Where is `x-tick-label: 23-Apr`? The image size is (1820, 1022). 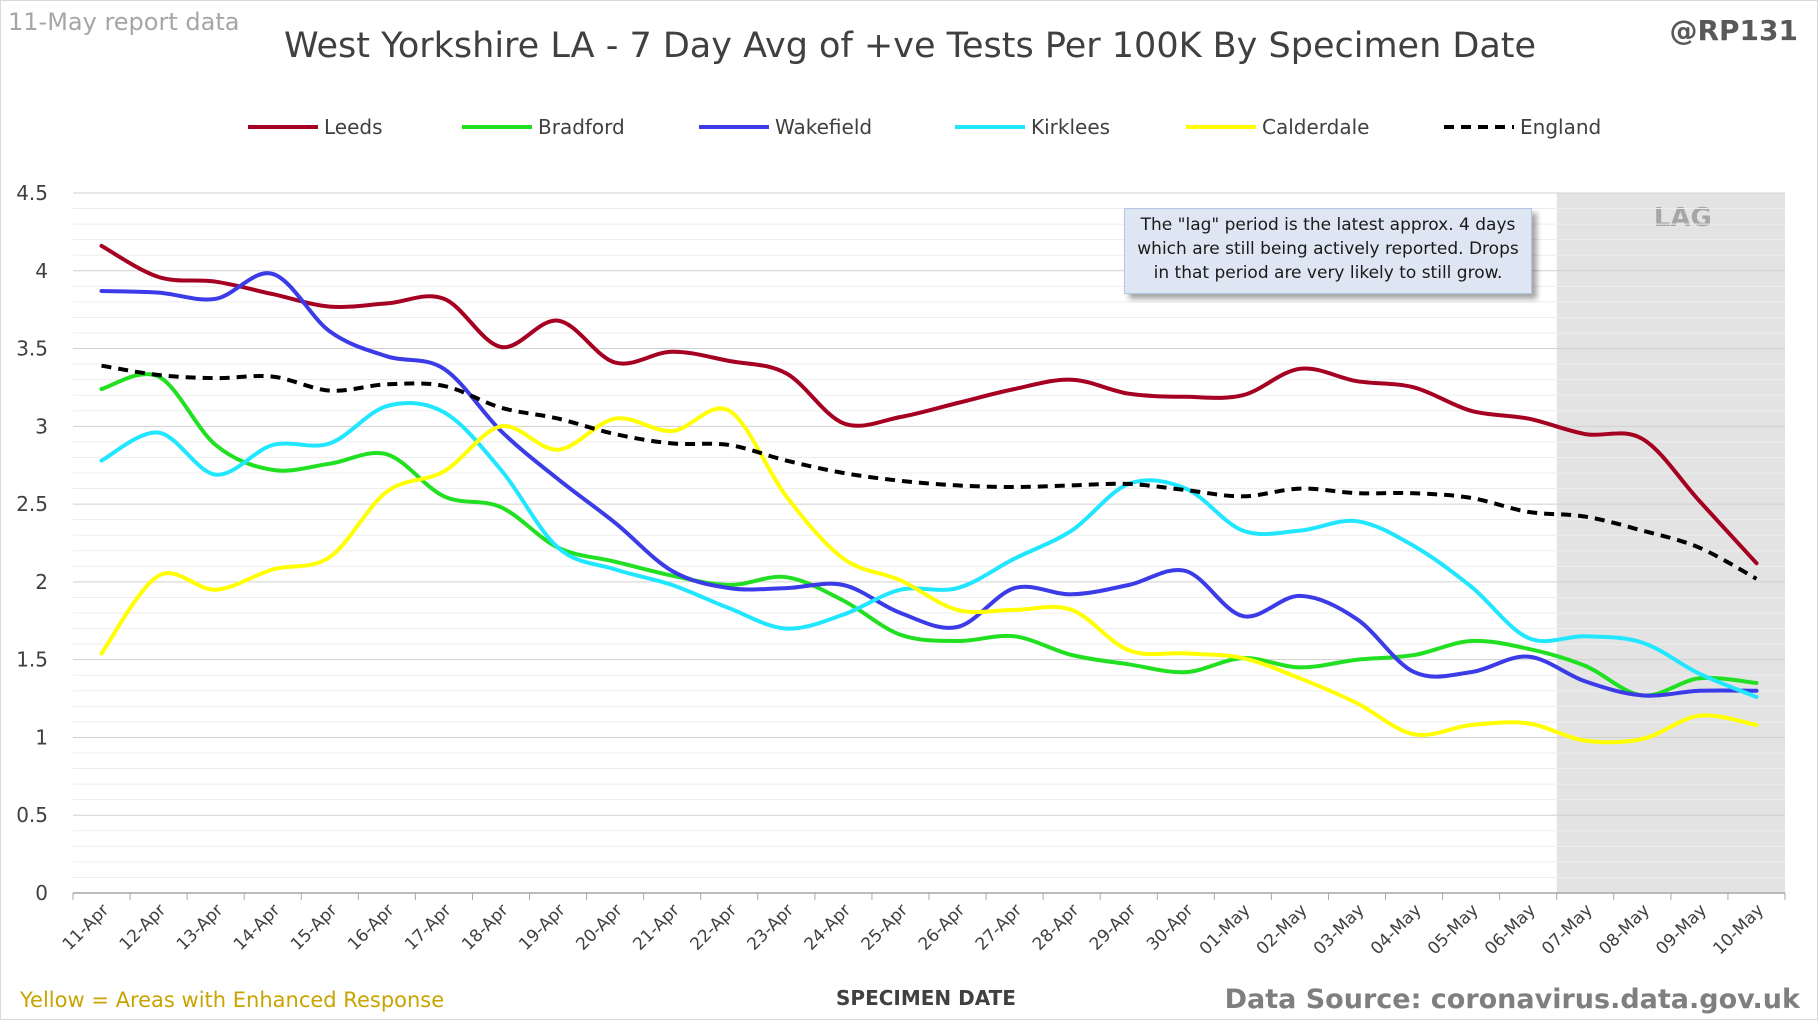
x-tick-label: 23-Apr is located at coordinates (771, 927).